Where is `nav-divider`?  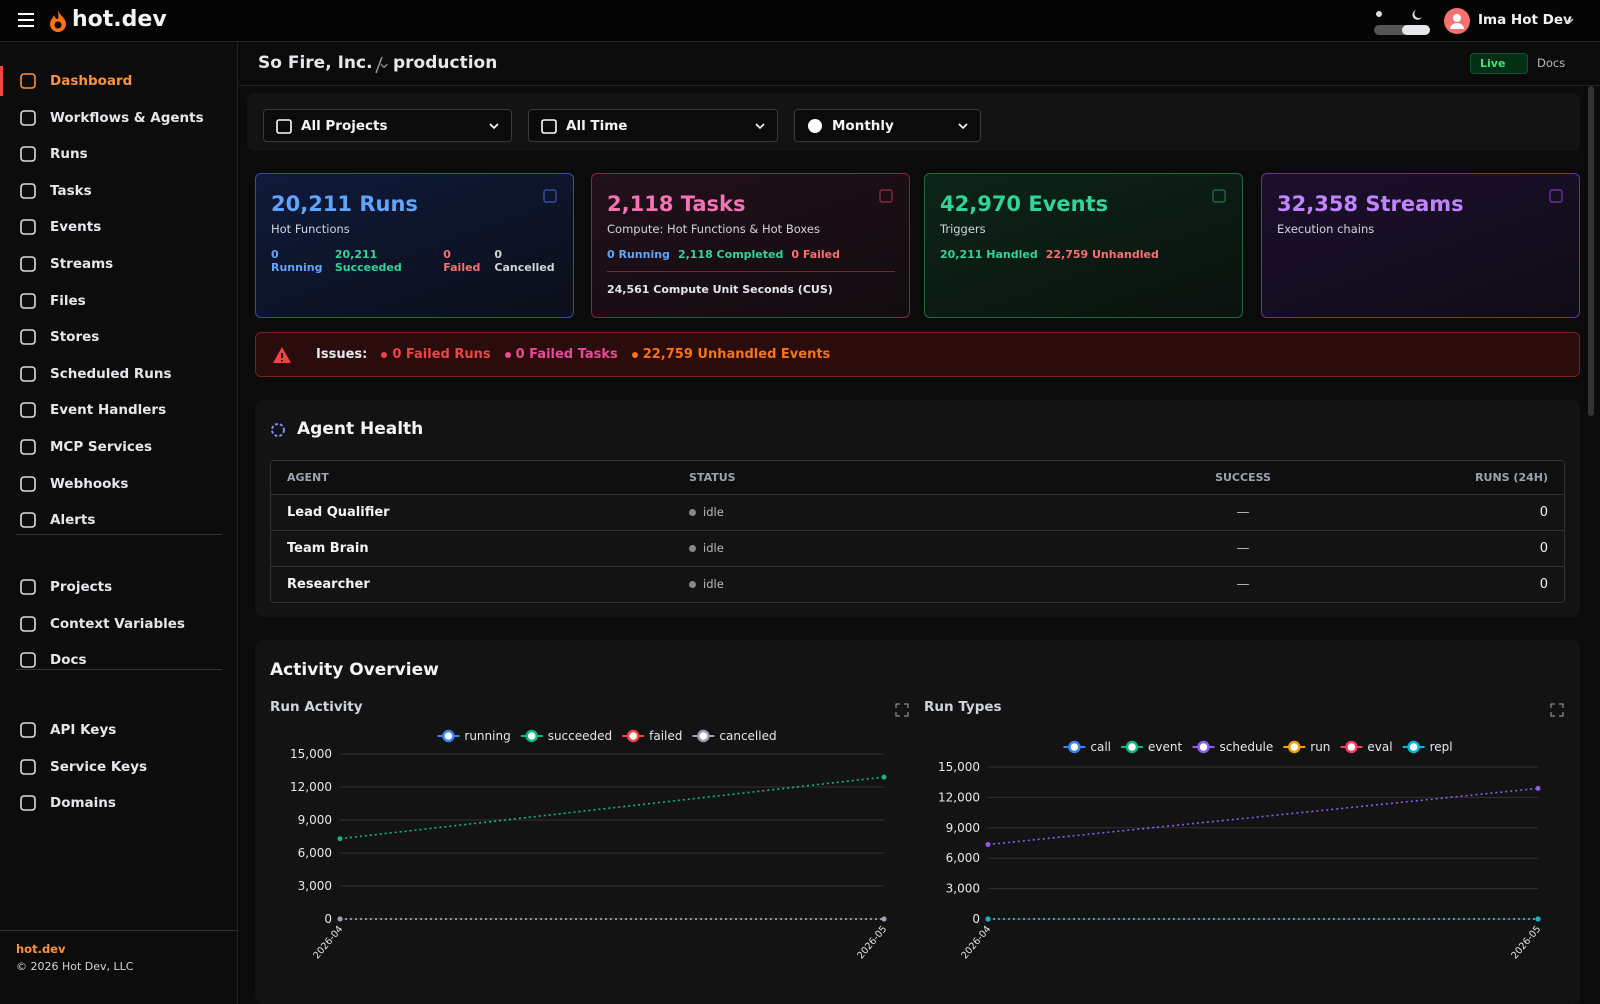
nav-divider is located at coordinates (119, 534).